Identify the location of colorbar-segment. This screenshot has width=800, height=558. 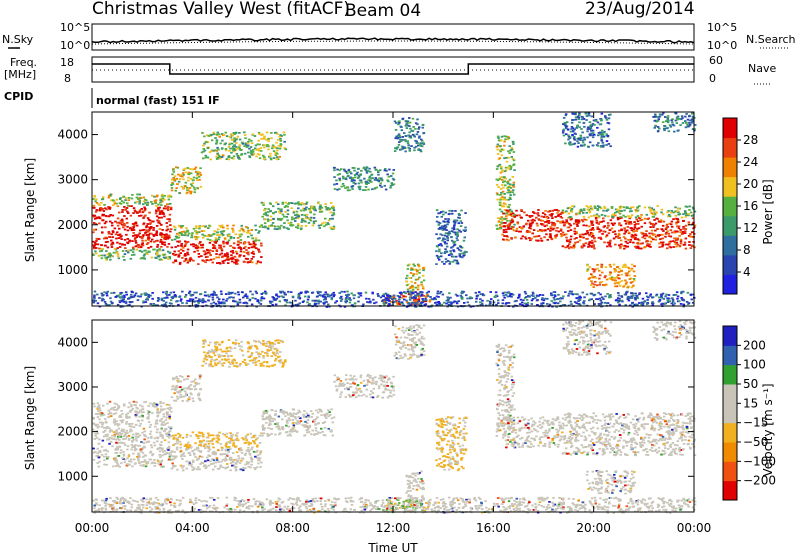
(730, 128).